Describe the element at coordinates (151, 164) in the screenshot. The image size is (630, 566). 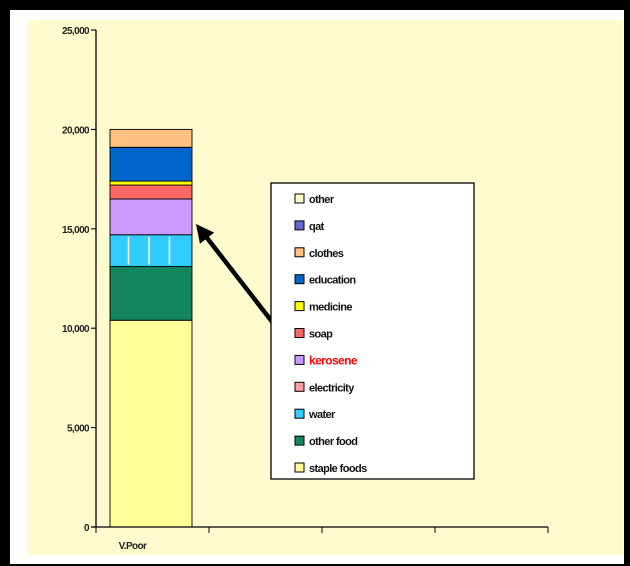
I see `bar-segment-education` at that location.